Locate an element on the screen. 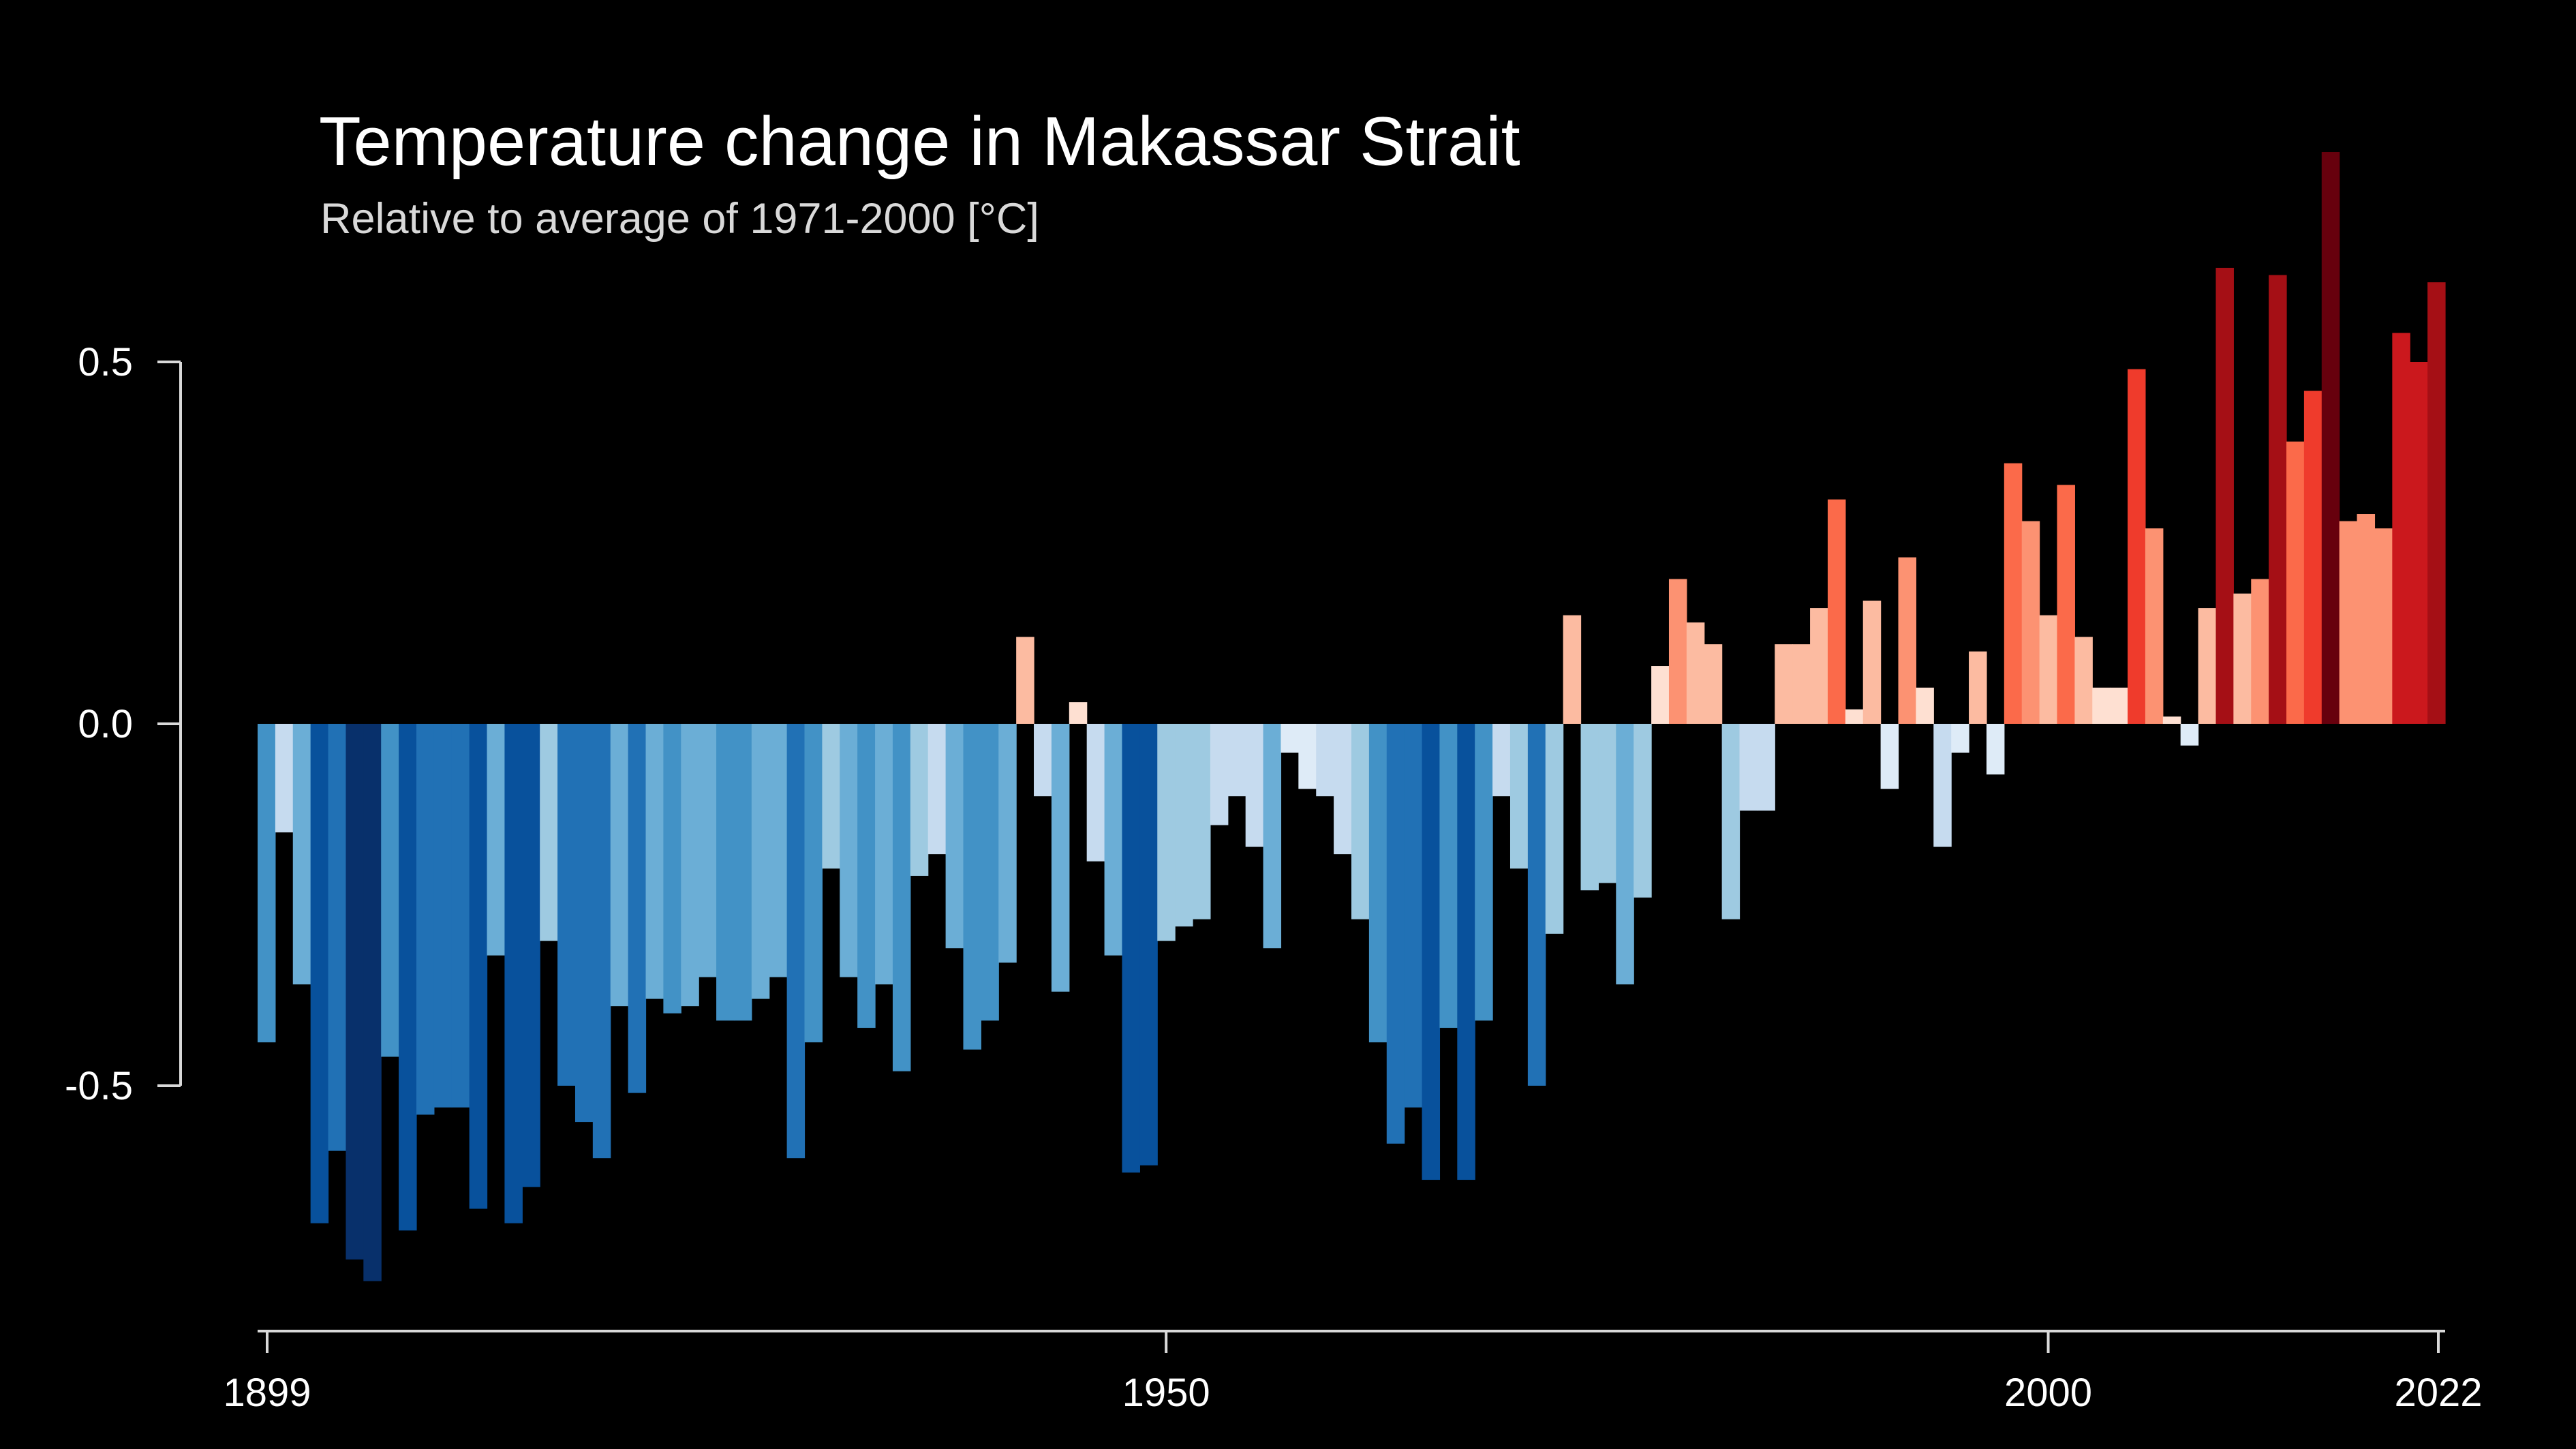 This screenshot has height=1449, width=2576. bar-2006 is located at coordinates (2154, 626).